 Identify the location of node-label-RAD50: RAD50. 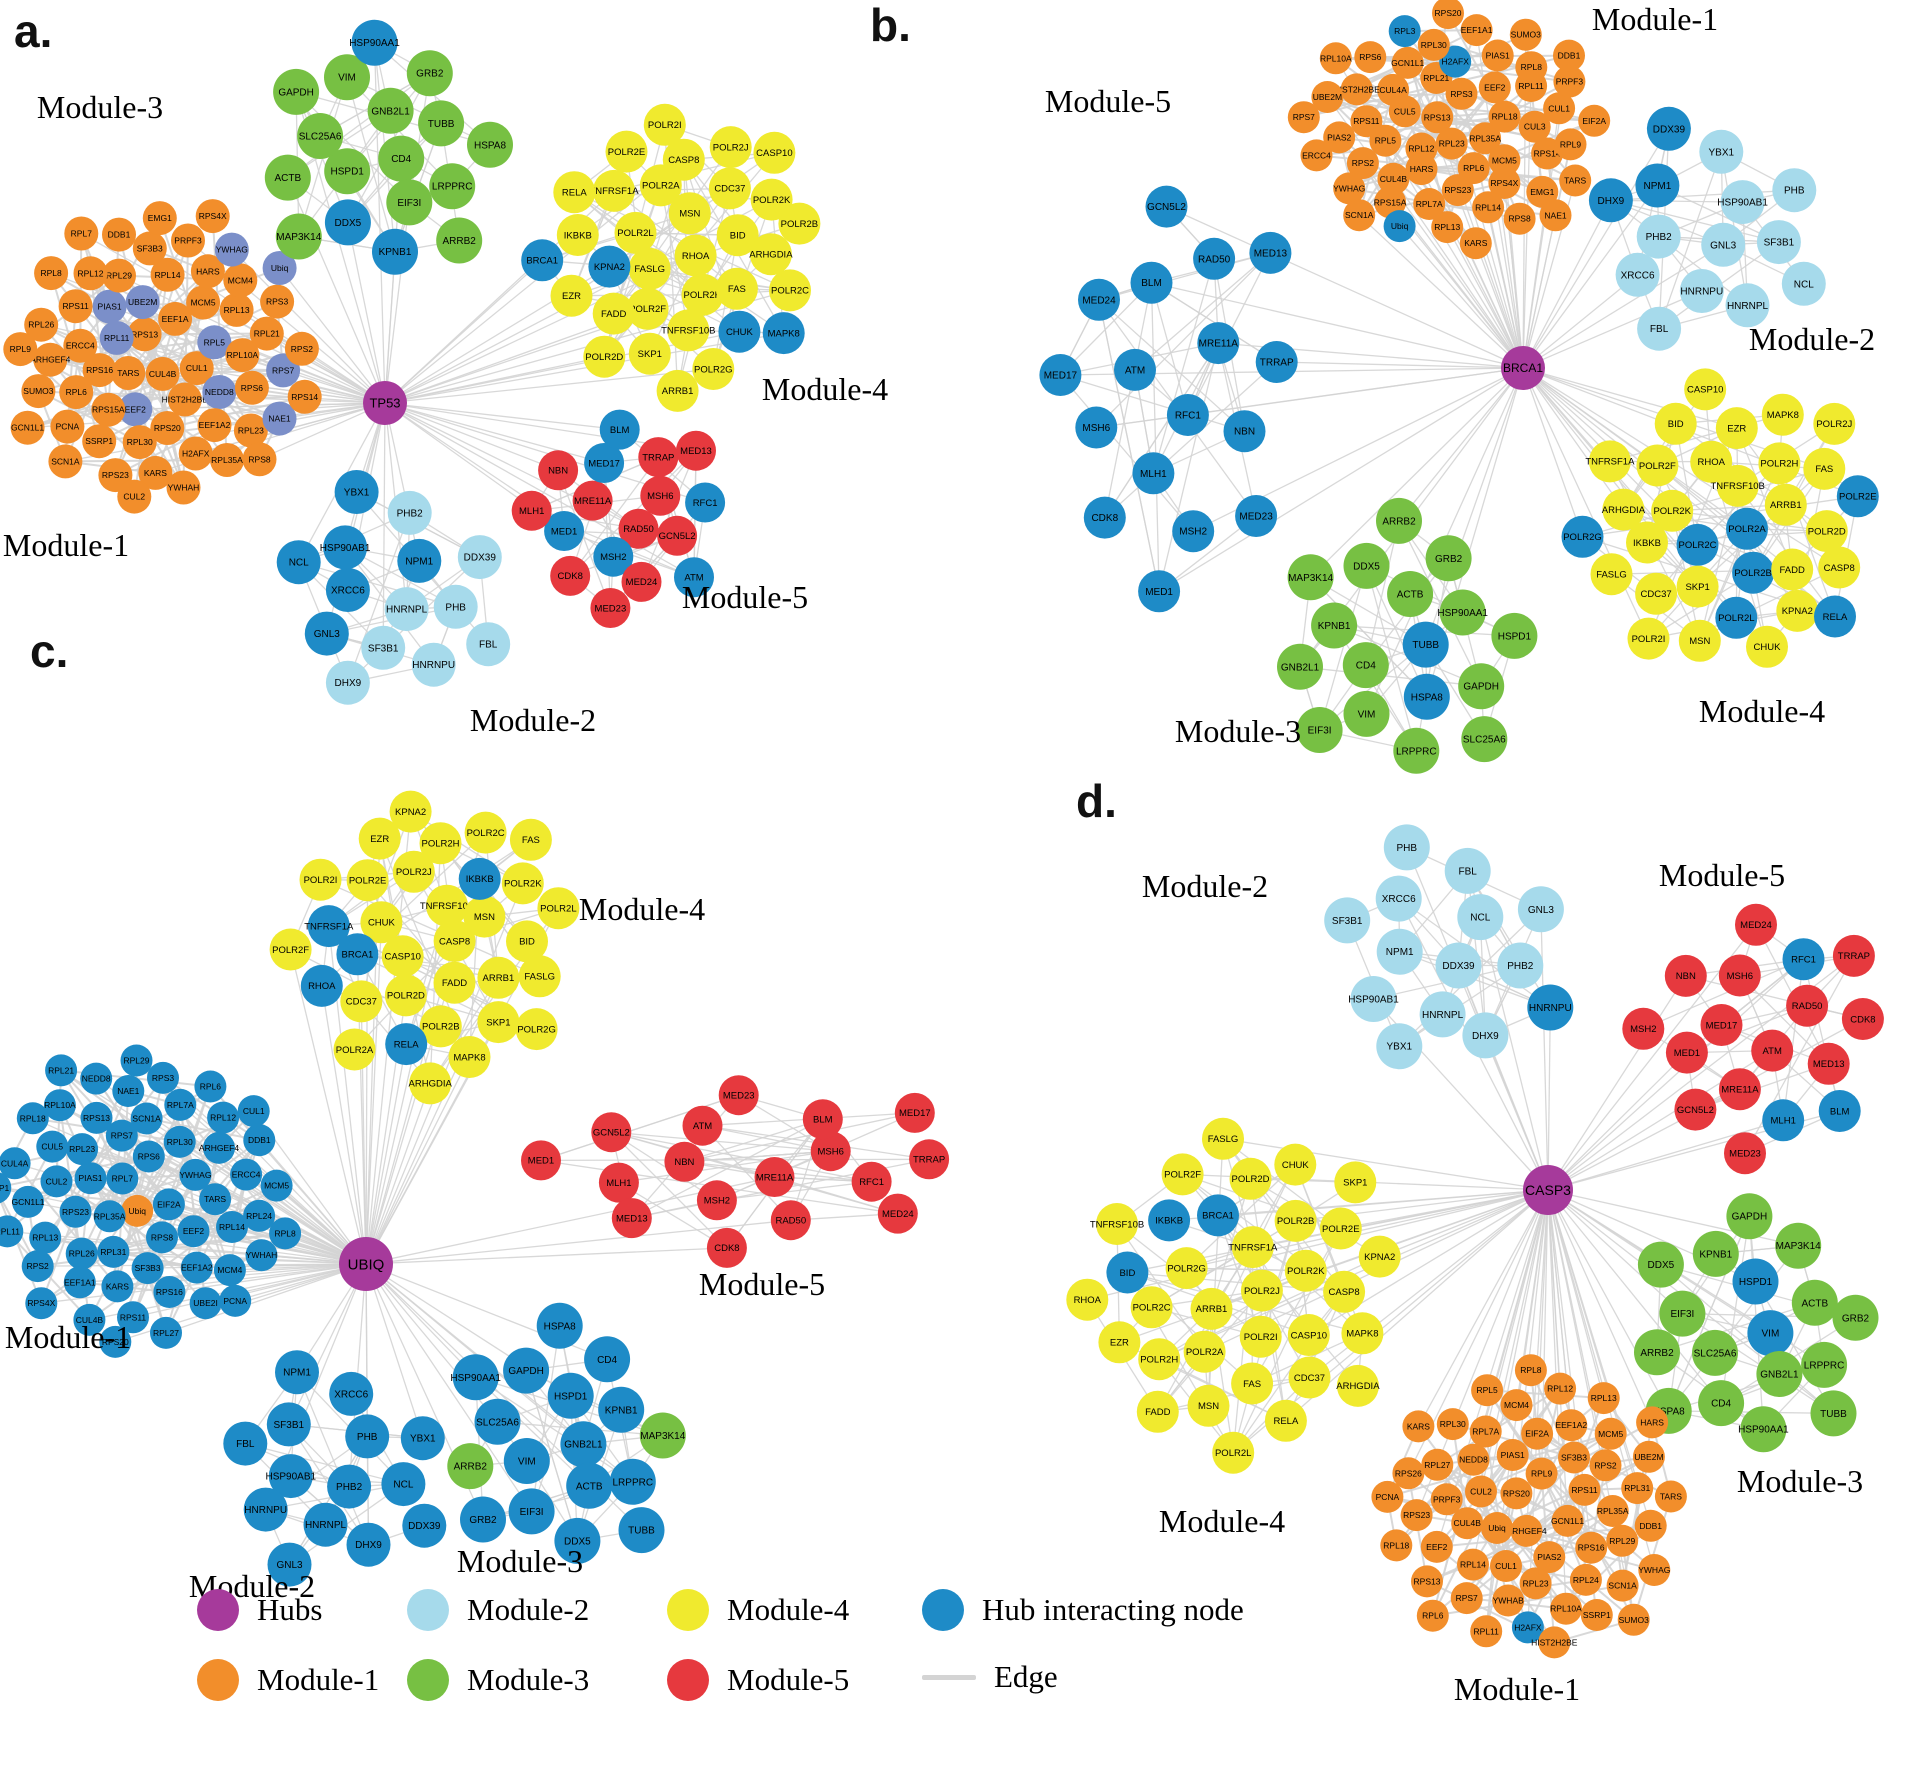
(790, 1221).